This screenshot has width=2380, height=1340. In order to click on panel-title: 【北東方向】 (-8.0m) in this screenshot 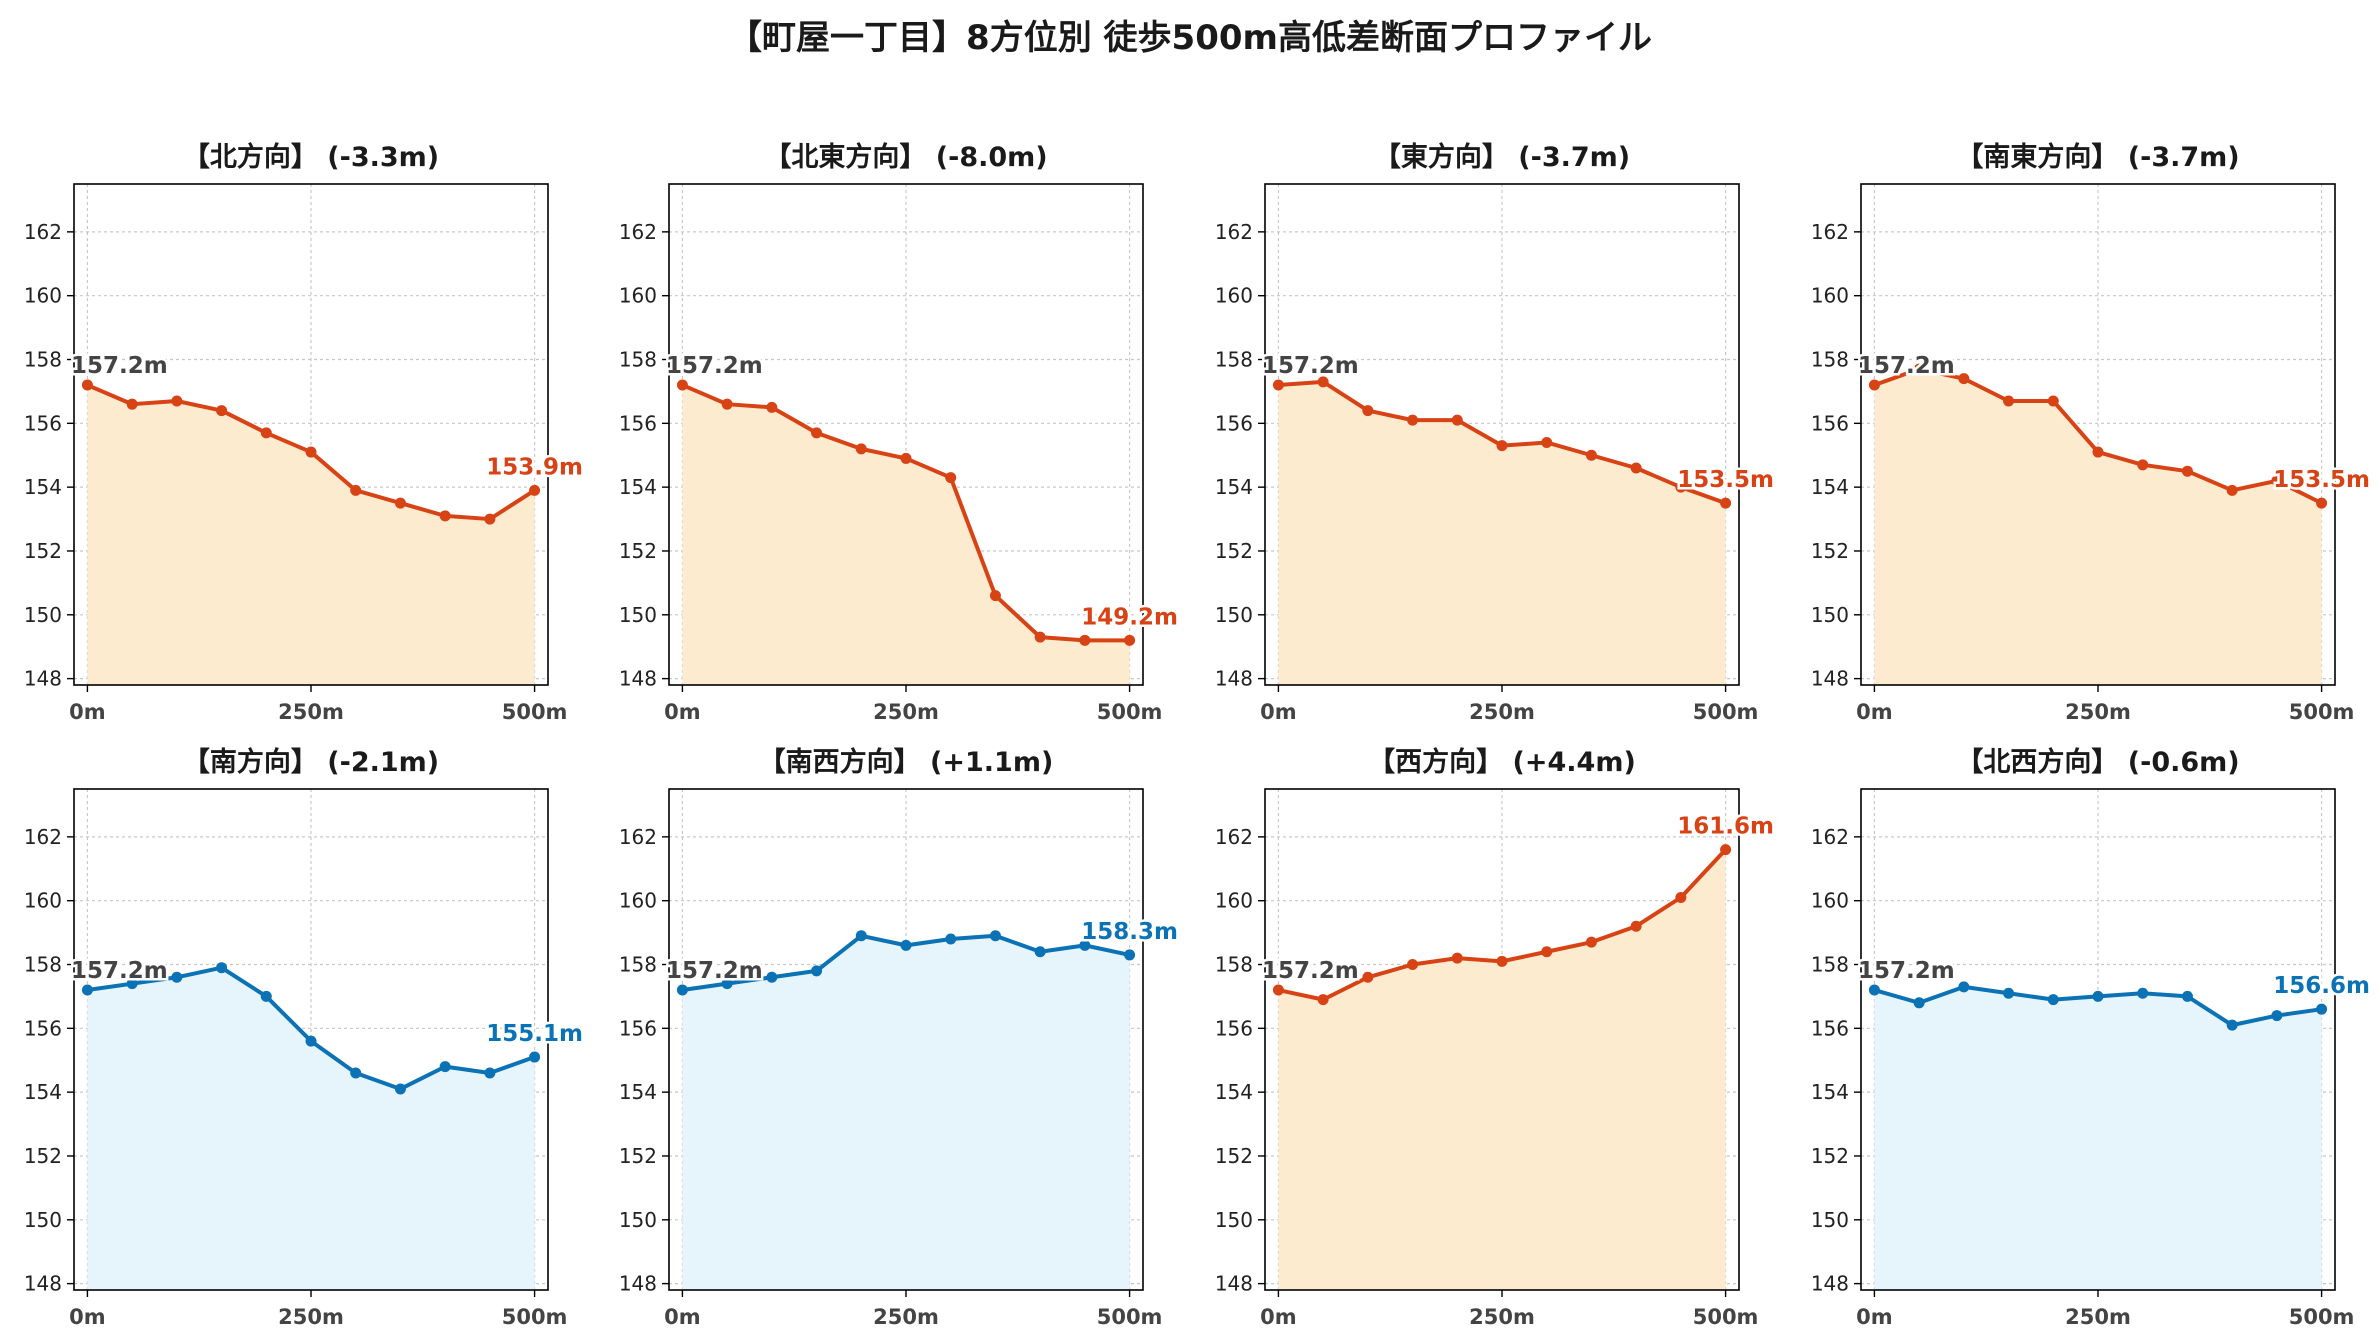, I will do `click(905, 157)`.